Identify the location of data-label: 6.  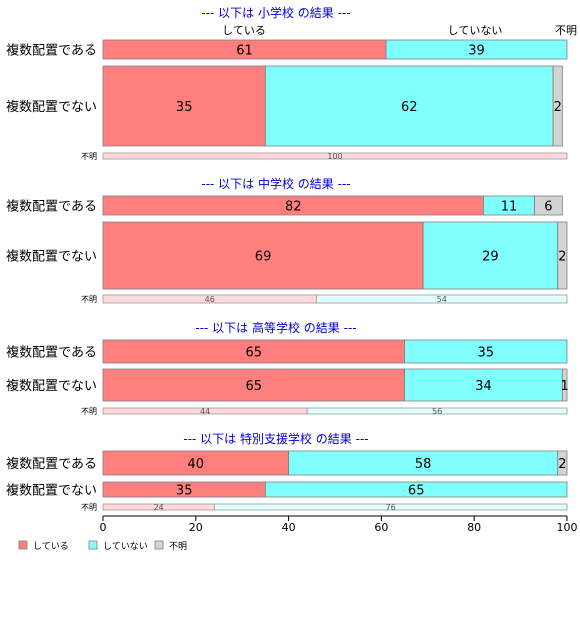
(548, 207).